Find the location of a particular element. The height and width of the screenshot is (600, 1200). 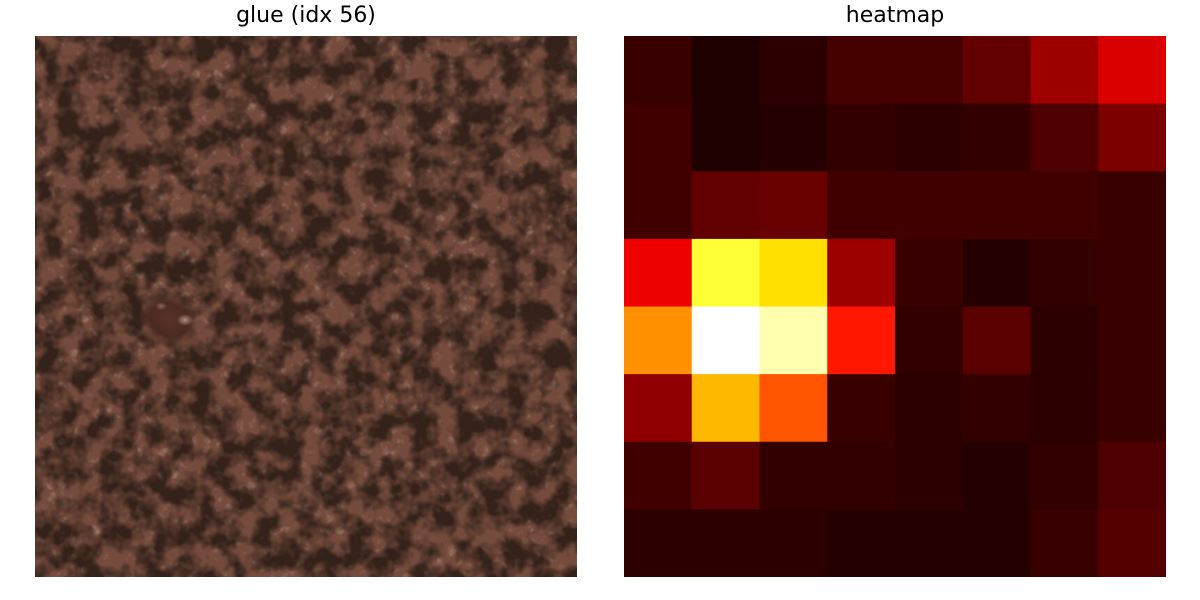

heatmap-cell-r5-c6 is located at coordinates (1064, 408).